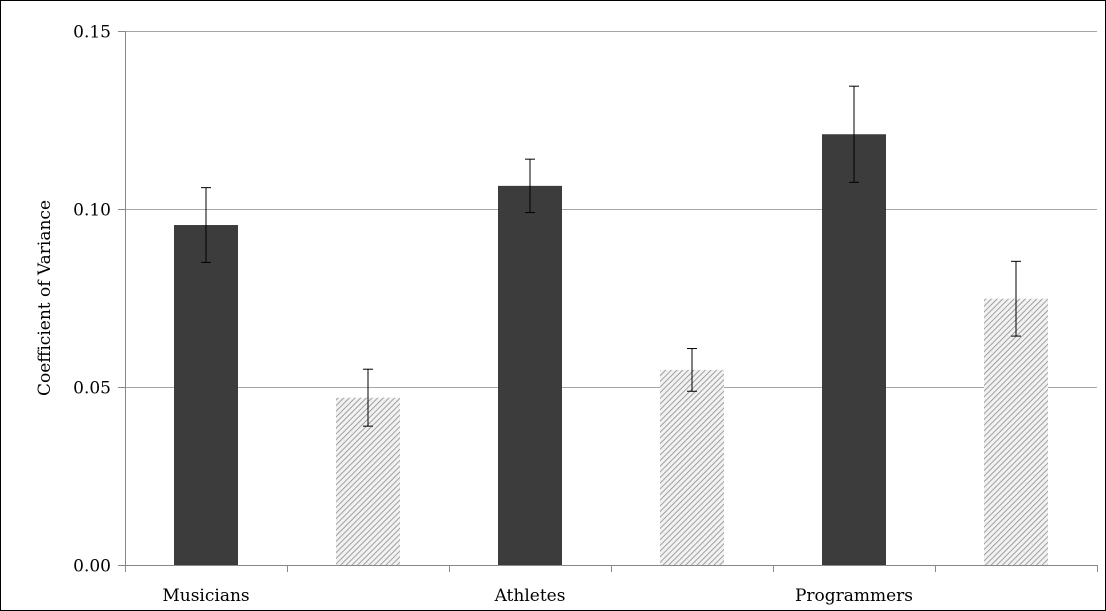  I want to click on x-tick-label: Musicians, so click(205, 596).